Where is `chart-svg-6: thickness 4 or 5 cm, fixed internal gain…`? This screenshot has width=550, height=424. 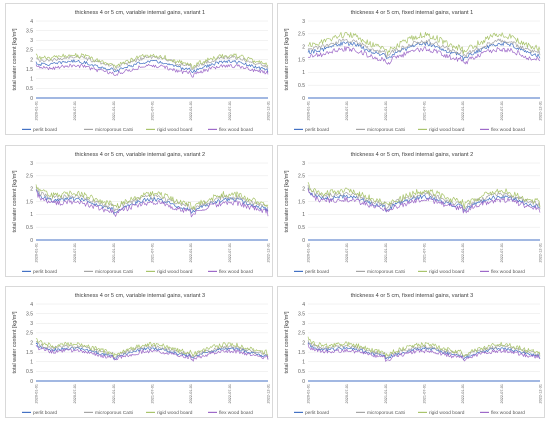 chart-svg-6: thickness 4 or 5 cm, fixed internal gain… is located at coordinates (413, 354).